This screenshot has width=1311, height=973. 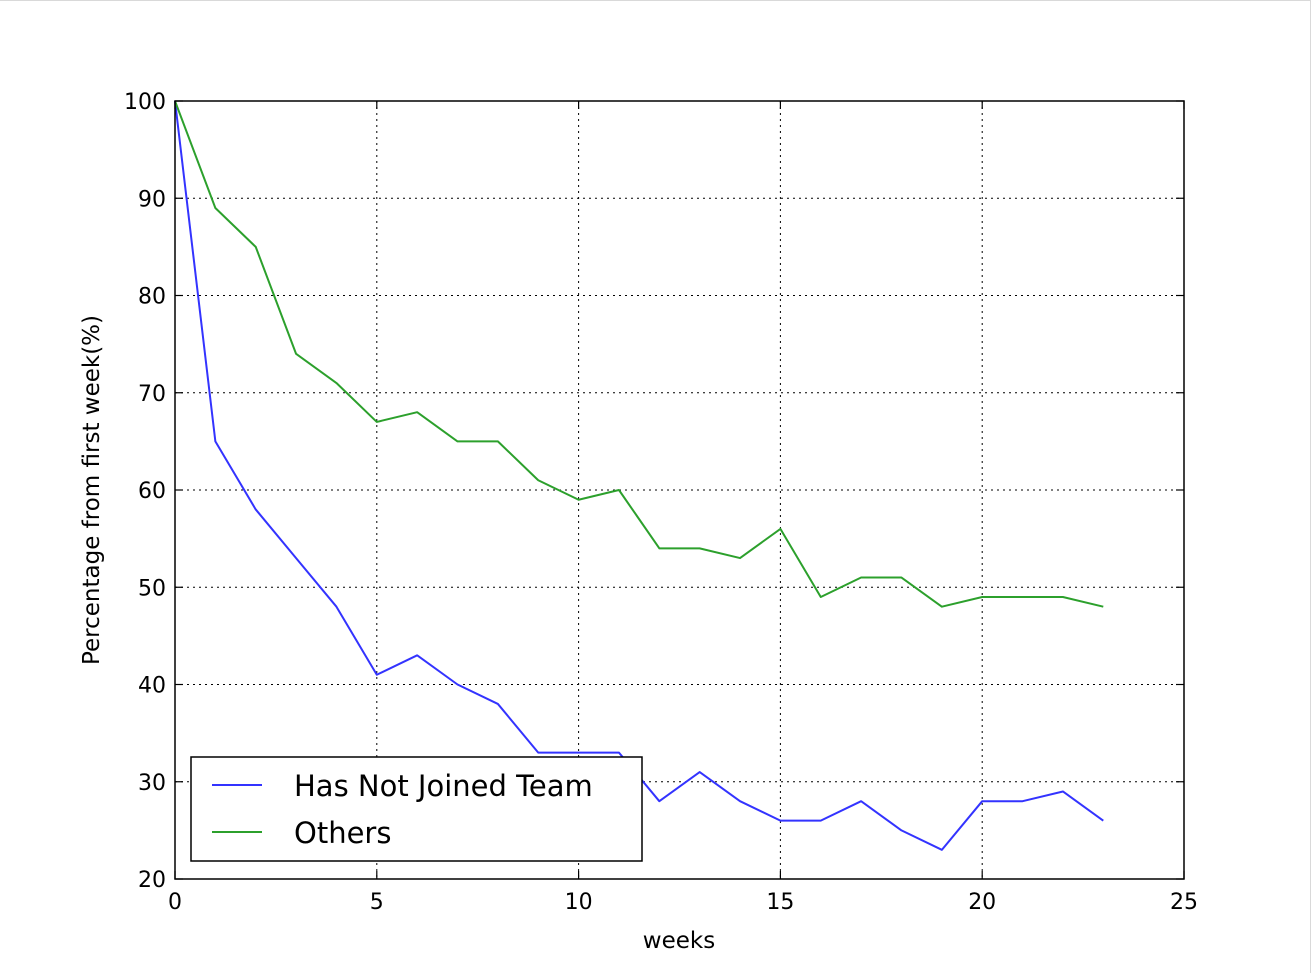 What do you see at coordinates (579, 902) in the screenshot?
I see `x-tick-label: 10` at bounding box center [579, 902].